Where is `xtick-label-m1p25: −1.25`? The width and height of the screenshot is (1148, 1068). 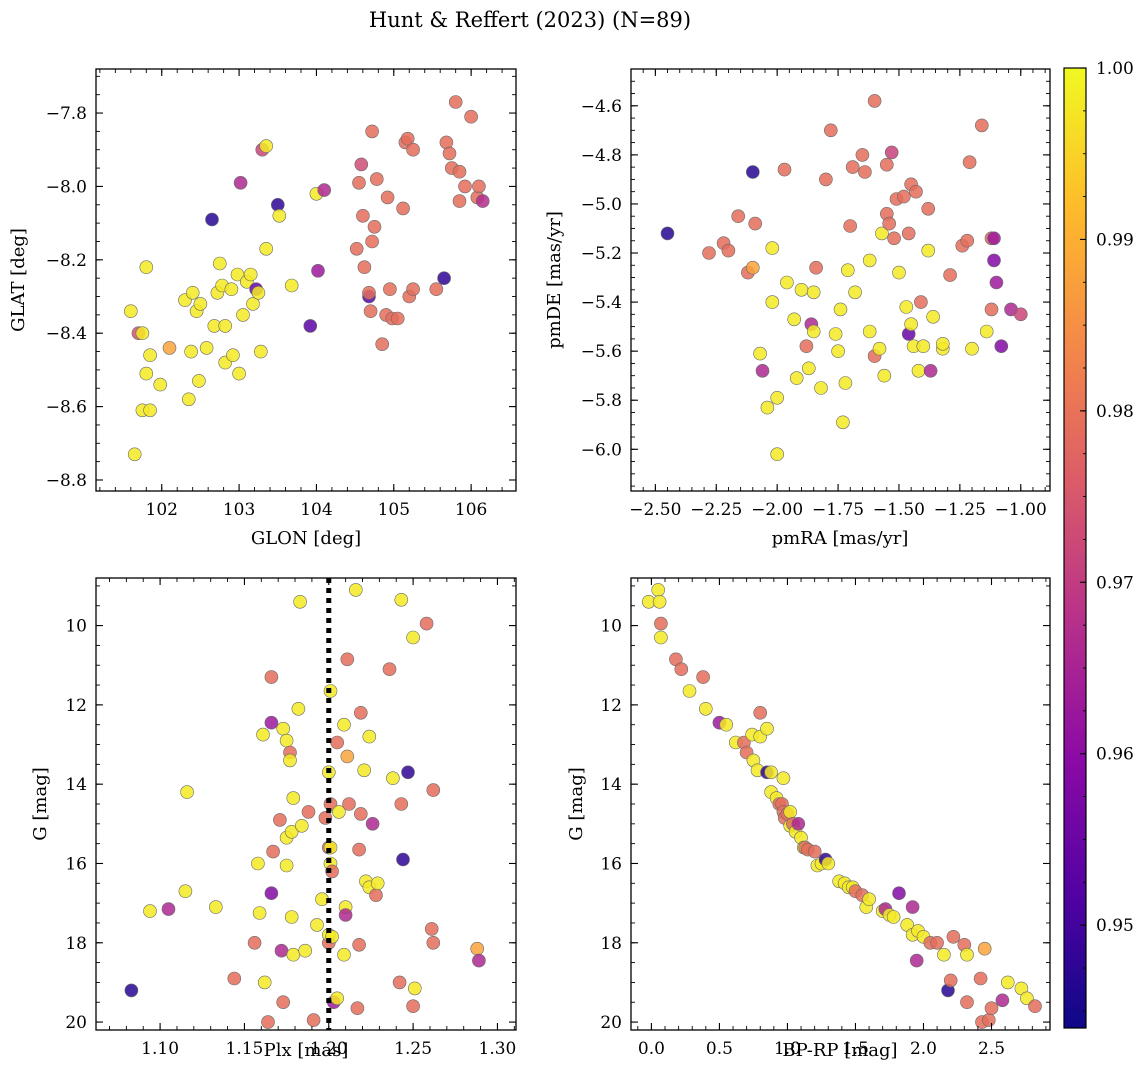 xtick-label-m1p25: −1.25 is located at coordinates (960, 510).